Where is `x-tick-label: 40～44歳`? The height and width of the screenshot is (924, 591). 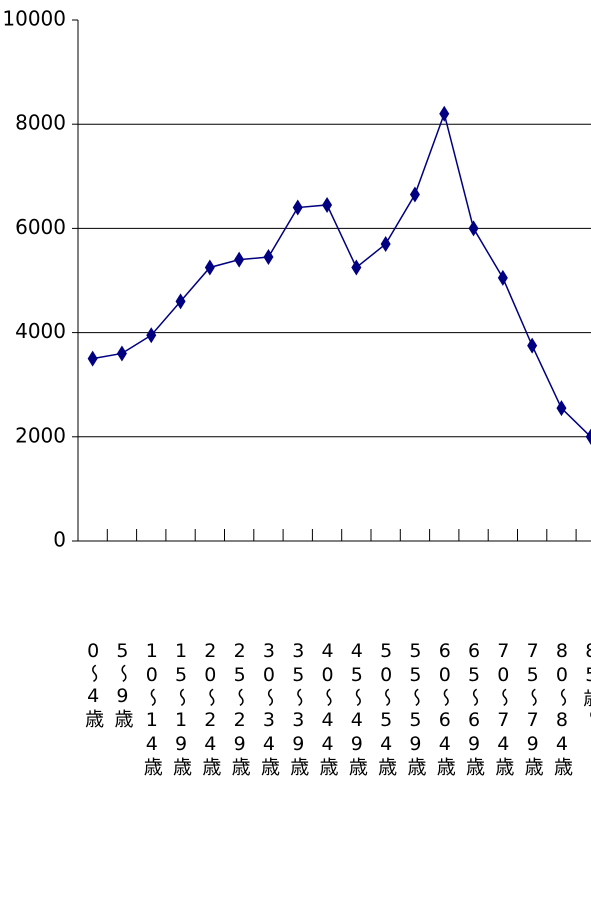
x-tick-label: 40～44歳 is located at coordinates (328, 709).